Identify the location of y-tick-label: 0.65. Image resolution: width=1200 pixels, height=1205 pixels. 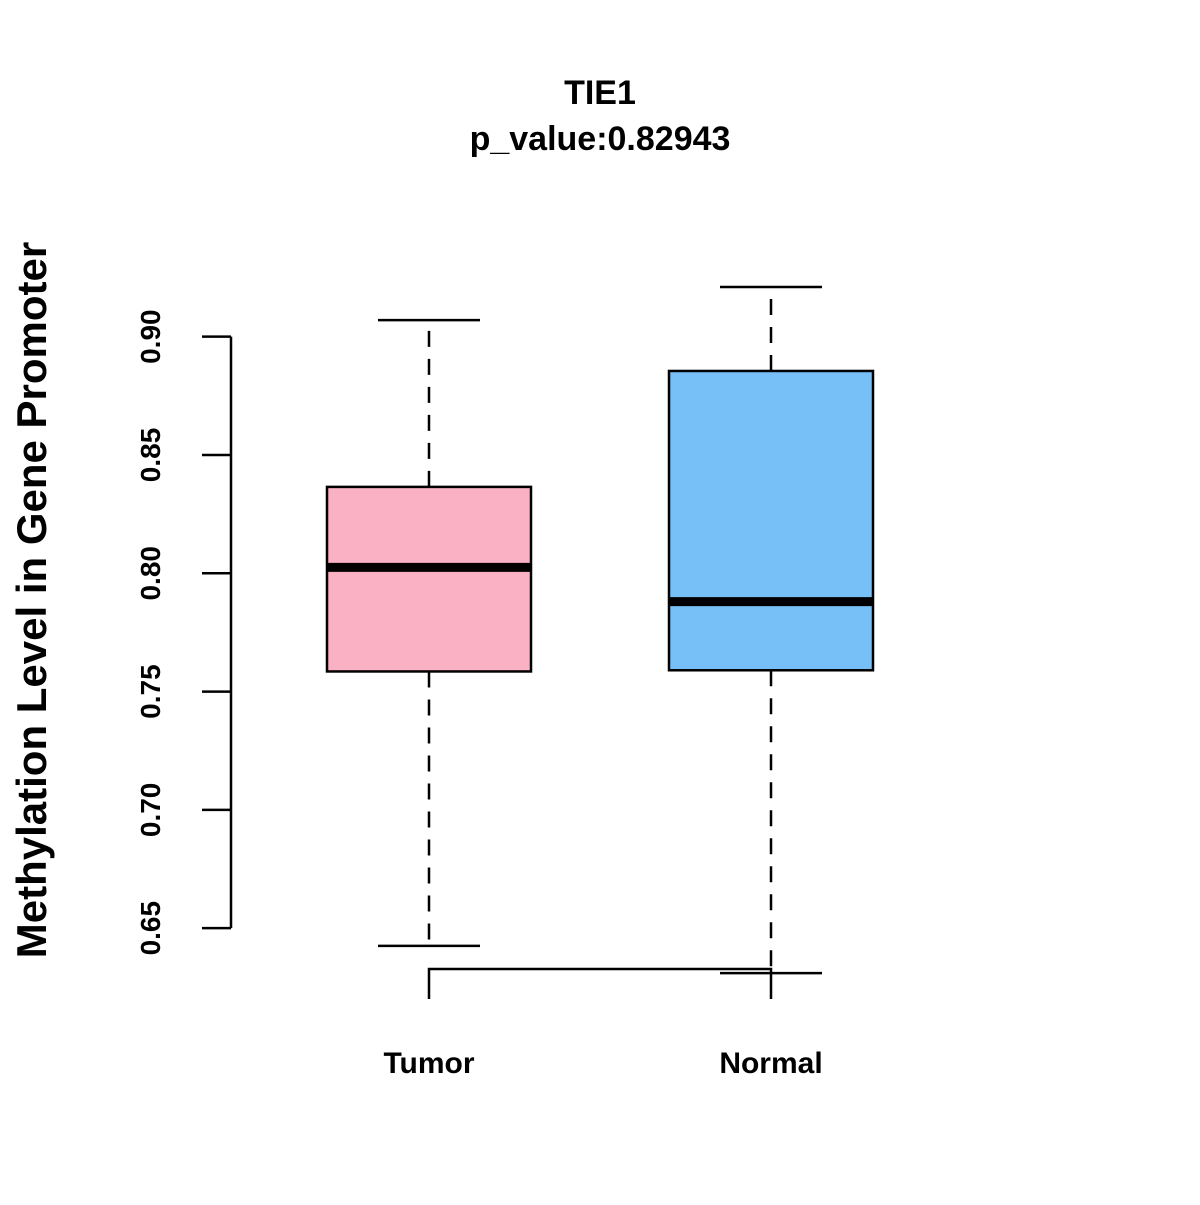
(150, 928).